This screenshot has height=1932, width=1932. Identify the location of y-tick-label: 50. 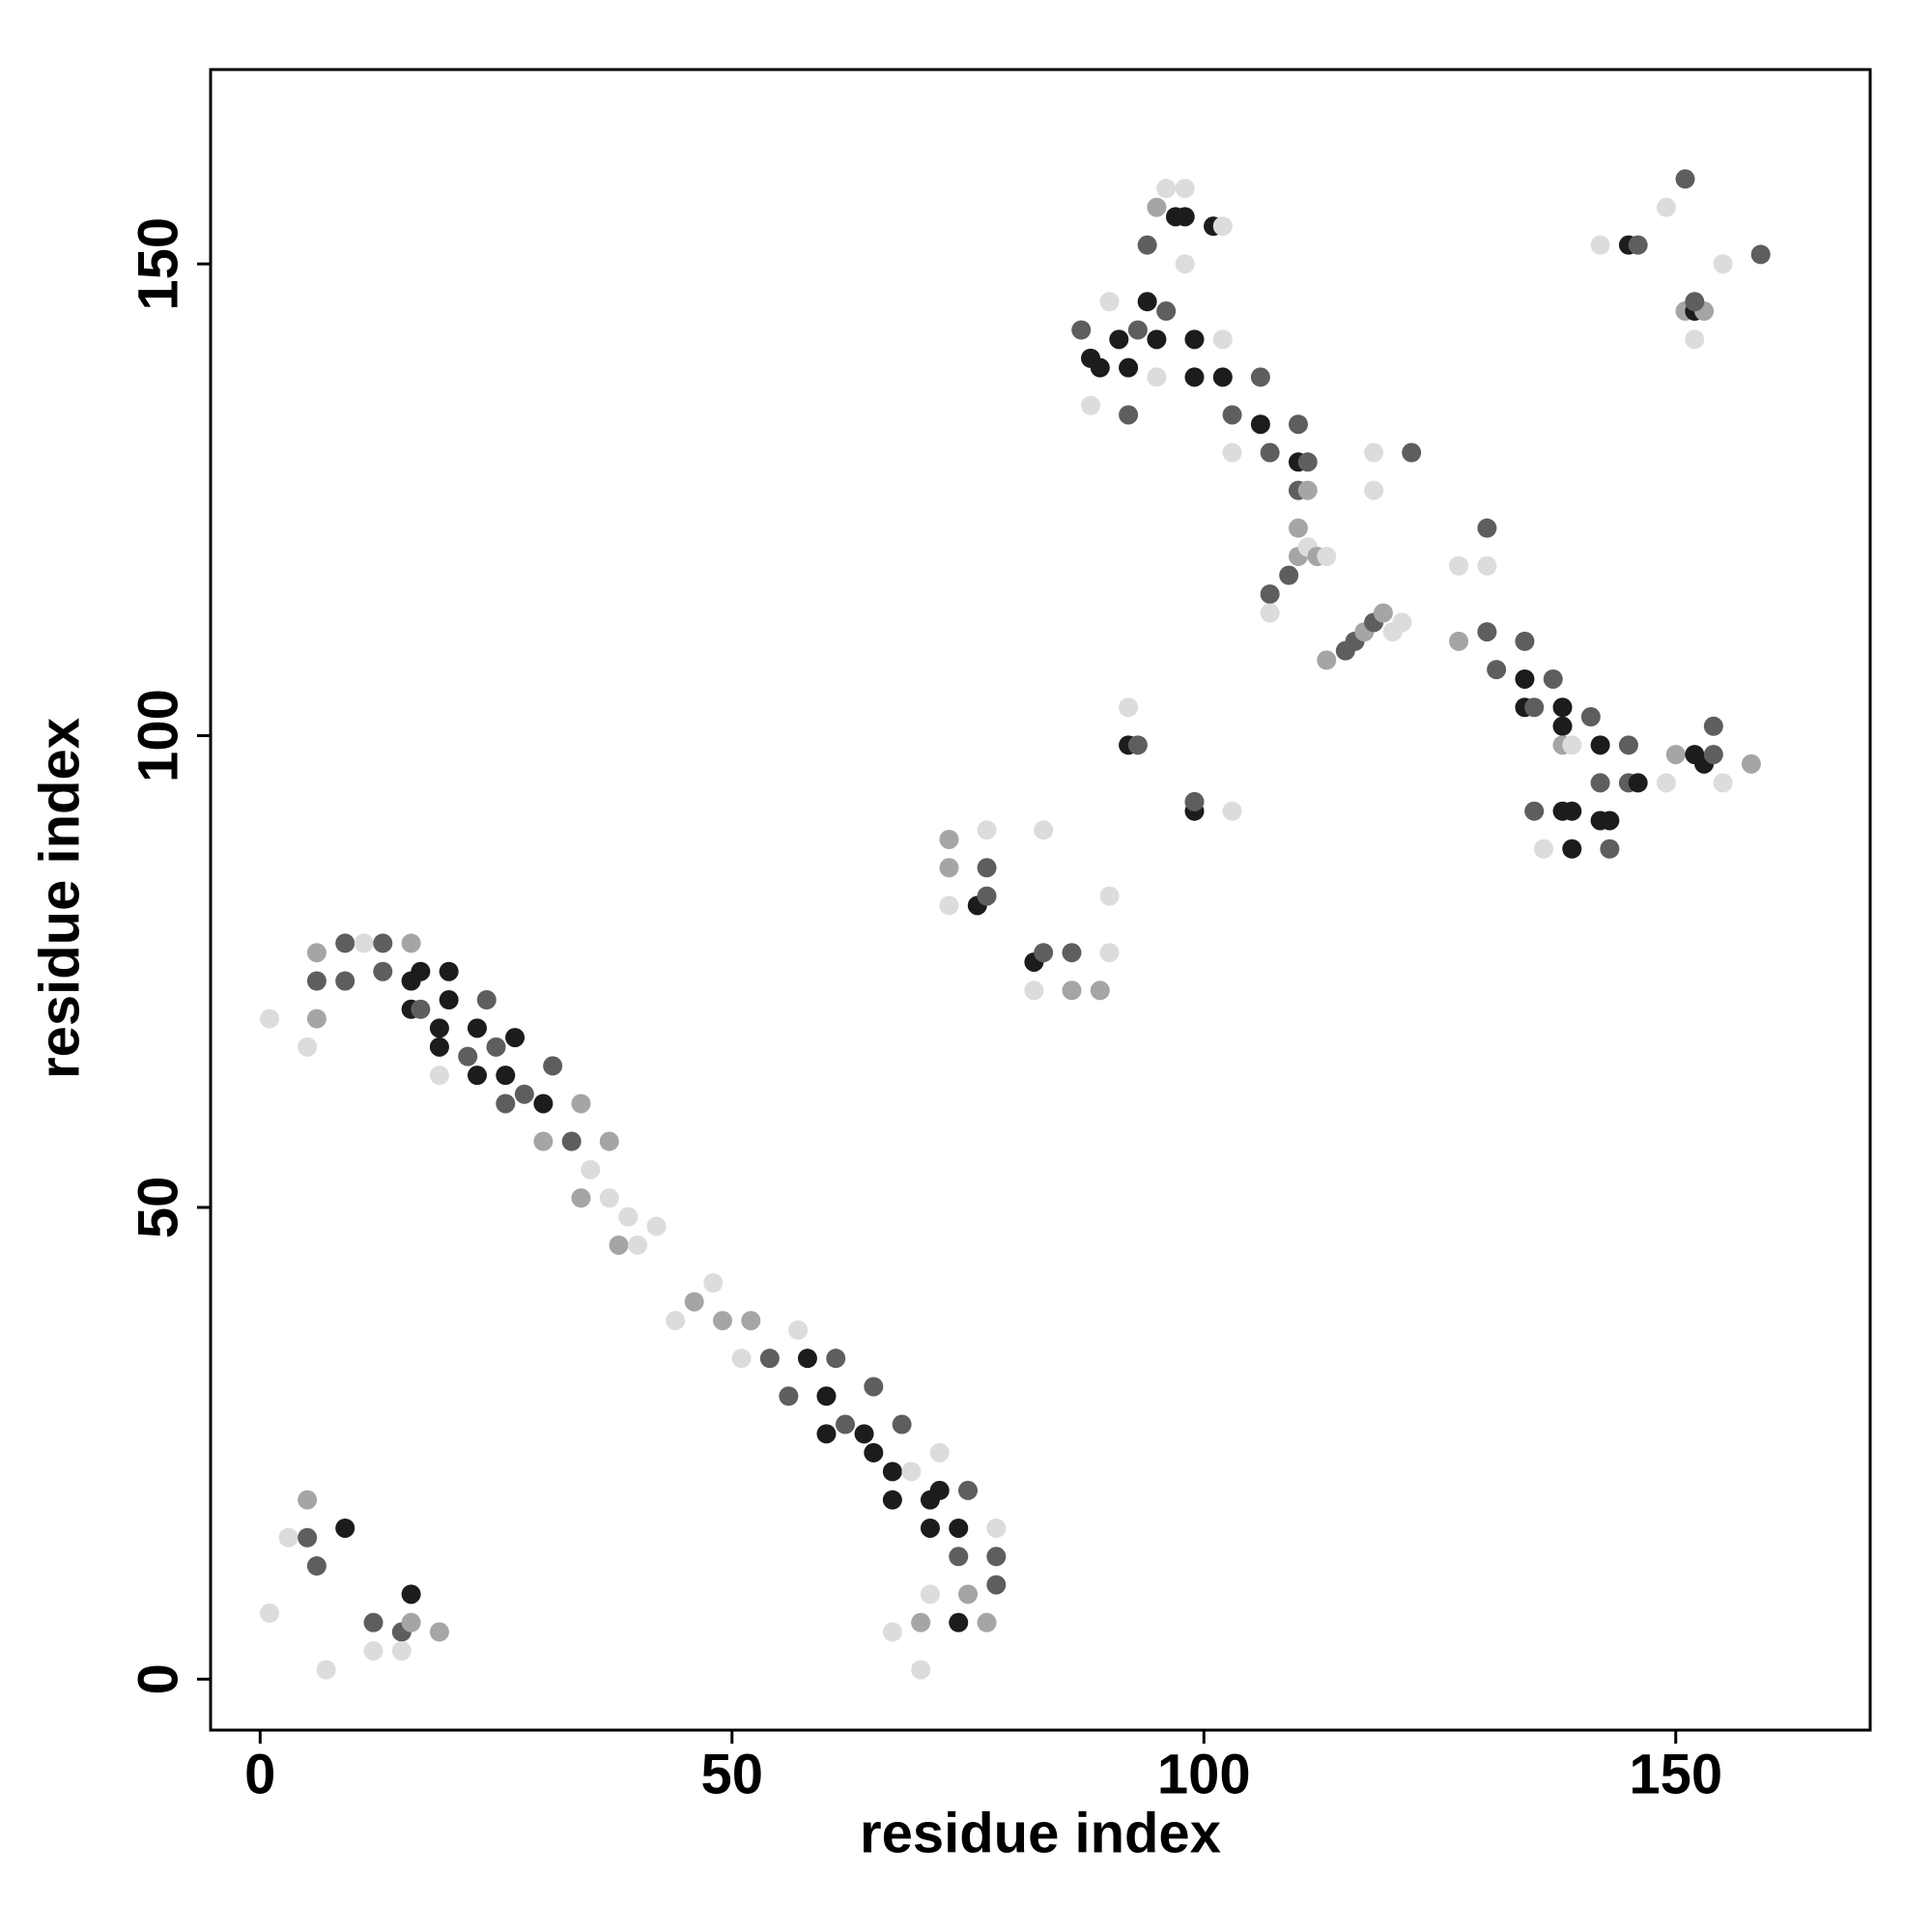
(158, 1208).